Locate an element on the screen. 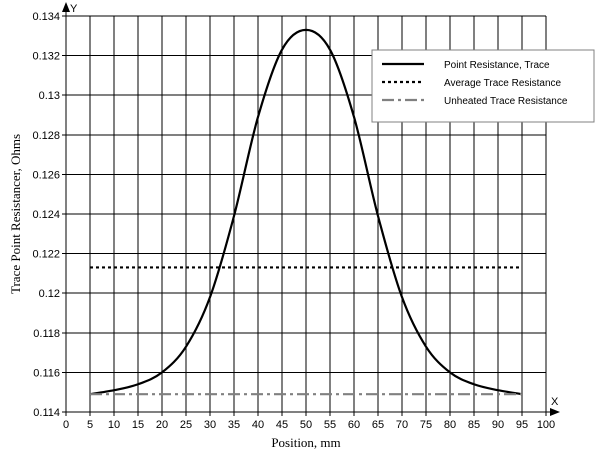 The width and height of the screenshot is (600, 458). x-tick-label: 35 is located at coordinates (234, 425).